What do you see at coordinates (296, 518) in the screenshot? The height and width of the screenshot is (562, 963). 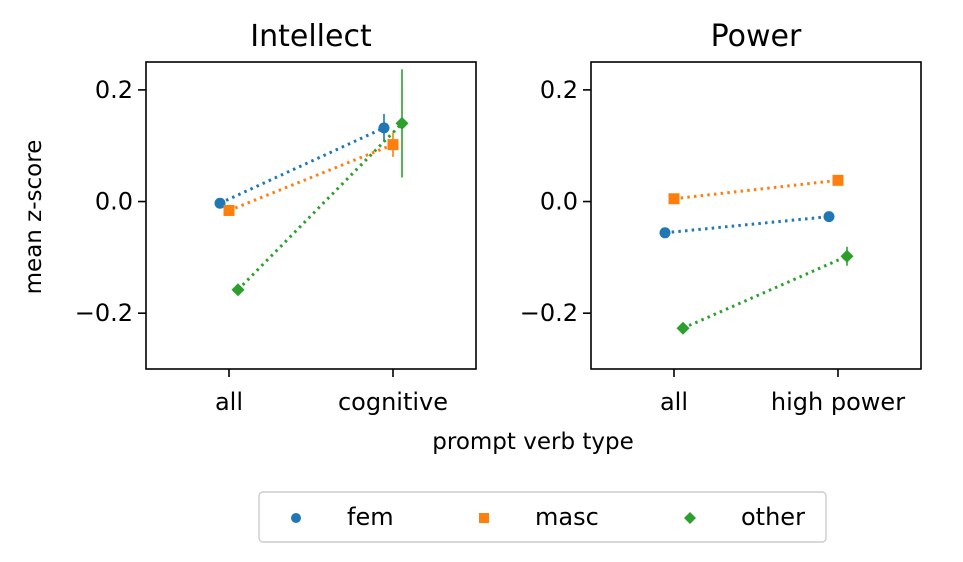 I see `legend-marker-fem` at bounding box center [296, 518].